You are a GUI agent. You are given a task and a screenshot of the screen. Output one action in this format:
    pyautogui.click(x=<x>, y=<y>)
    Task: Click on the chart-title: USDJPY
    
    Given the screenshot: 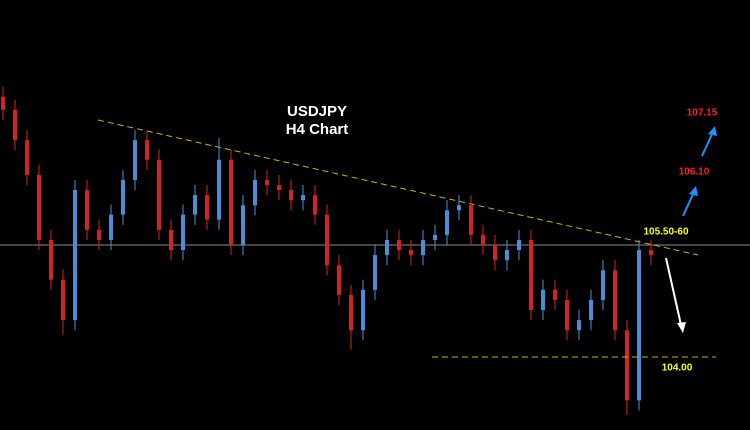 What is the action you would take?
    pyautogui.click(x=317, y=111)
    